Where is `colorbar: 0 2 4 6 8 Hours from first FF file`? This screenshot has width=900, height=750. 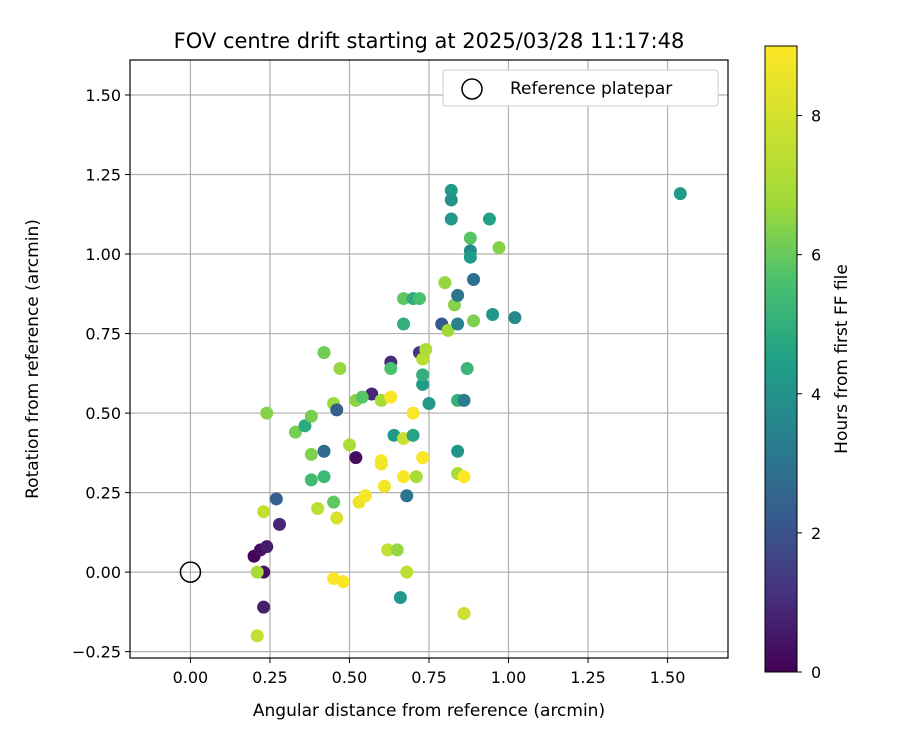 colorbar: 0 2 4 6 8 Hours from first FF file is located at coordinates (808, 363).